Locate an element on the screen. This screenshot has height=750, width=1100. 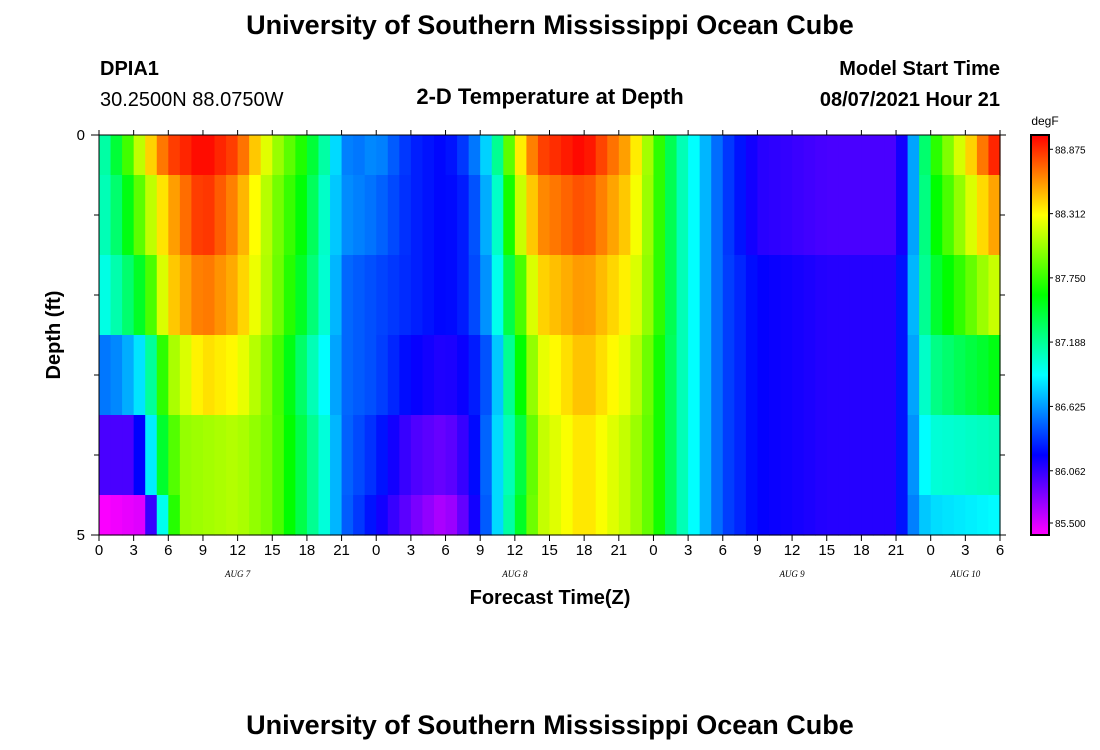
x-date-label: AUG 7 is located at coordinates (237, 574).